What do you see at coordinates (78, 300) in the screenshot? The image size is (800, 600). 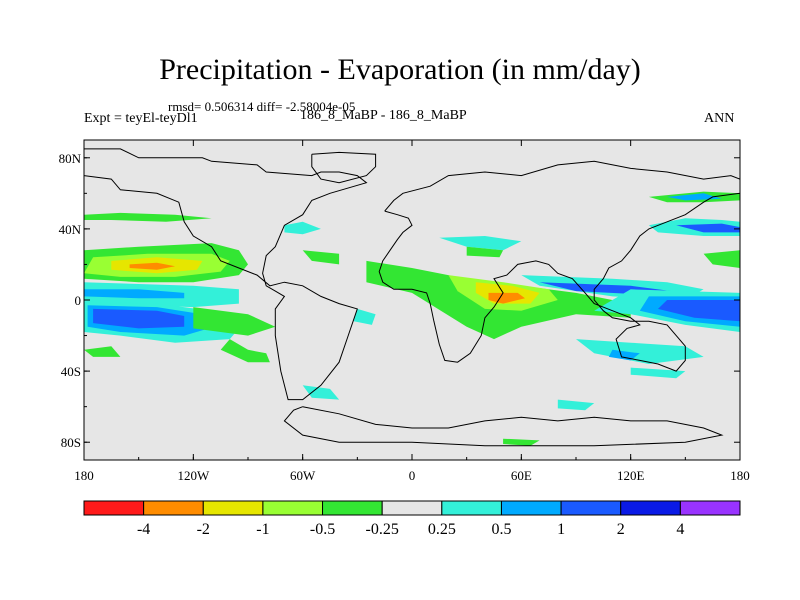 I see `y-tick-label-2: 0` at bounding box center [78, 300].